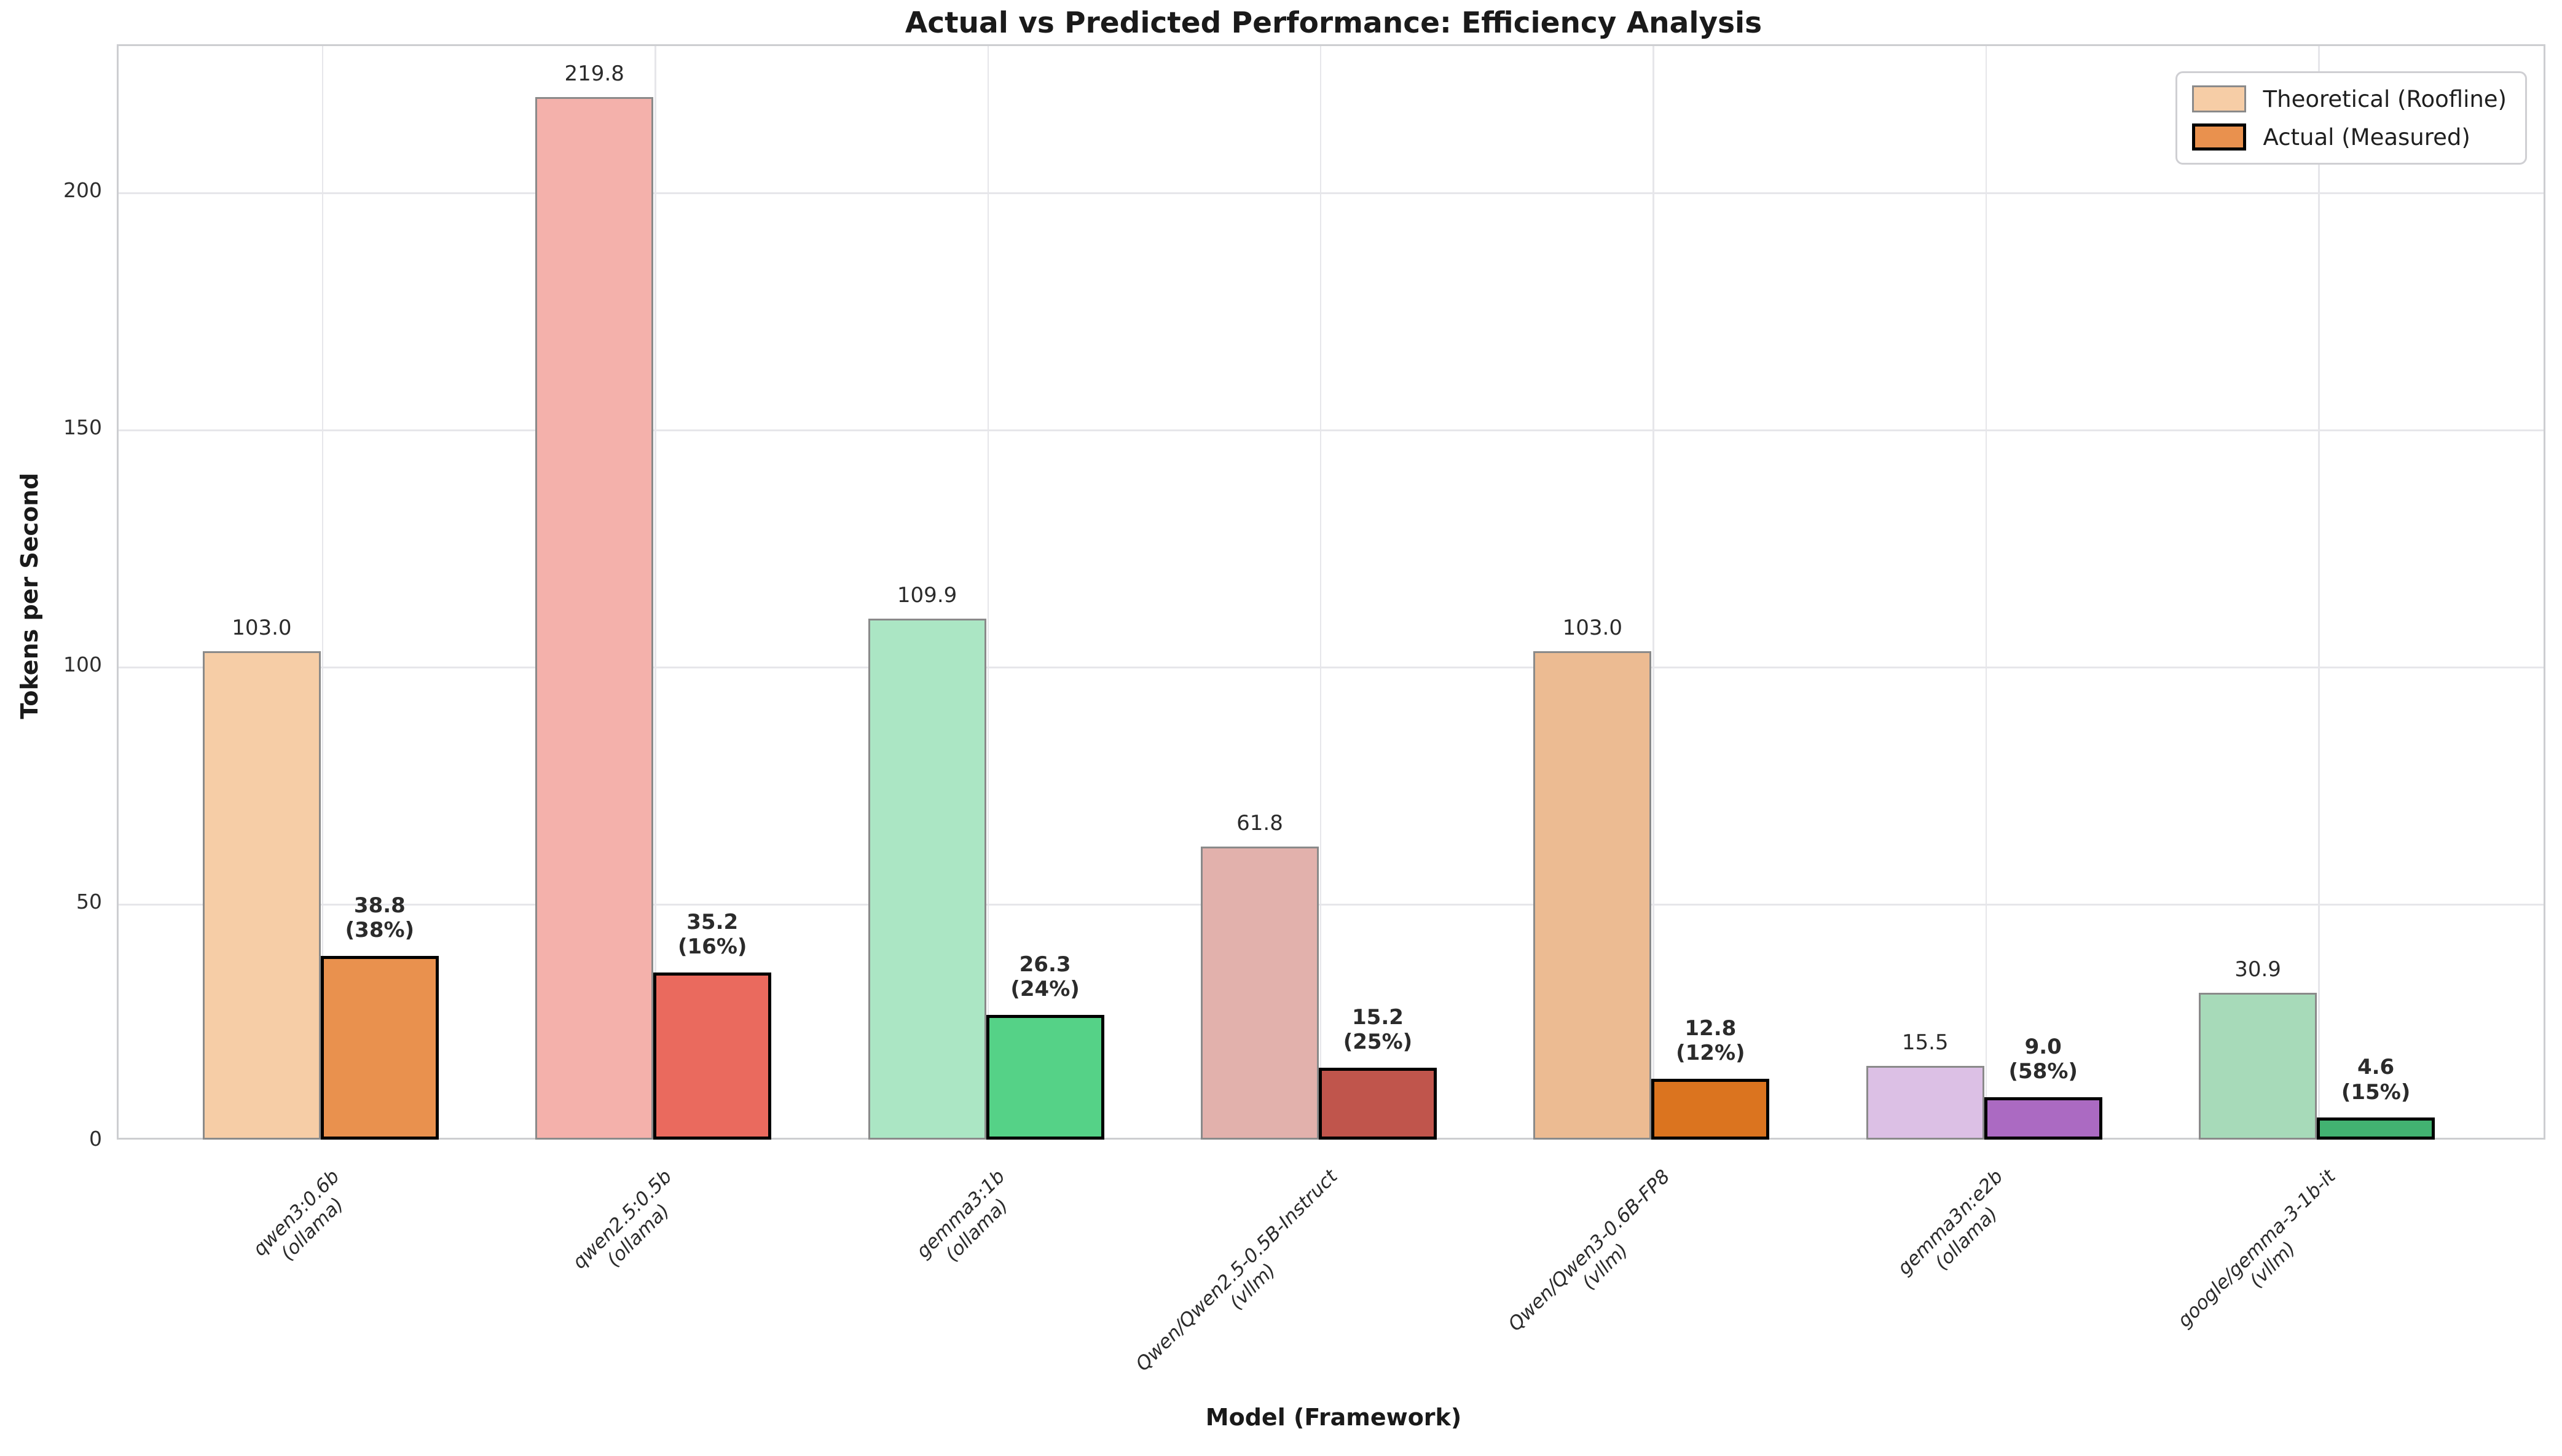 The image size is (2562, 1456). I want to click on bar-theoretical-qwen2.5:0.5b, so click(594, 618).